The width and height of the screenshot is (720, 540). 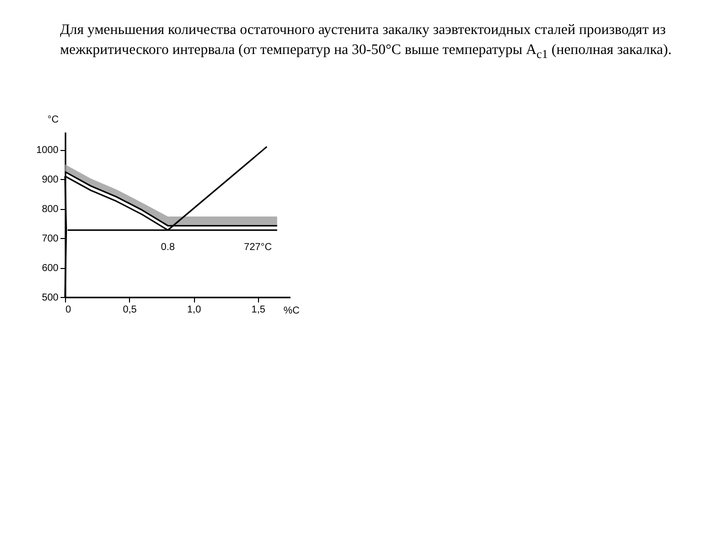 What do you see at coordinates (292, 311) in the screenshot?
I see `x-axis-title: %C` at bounding box center [292, 311].